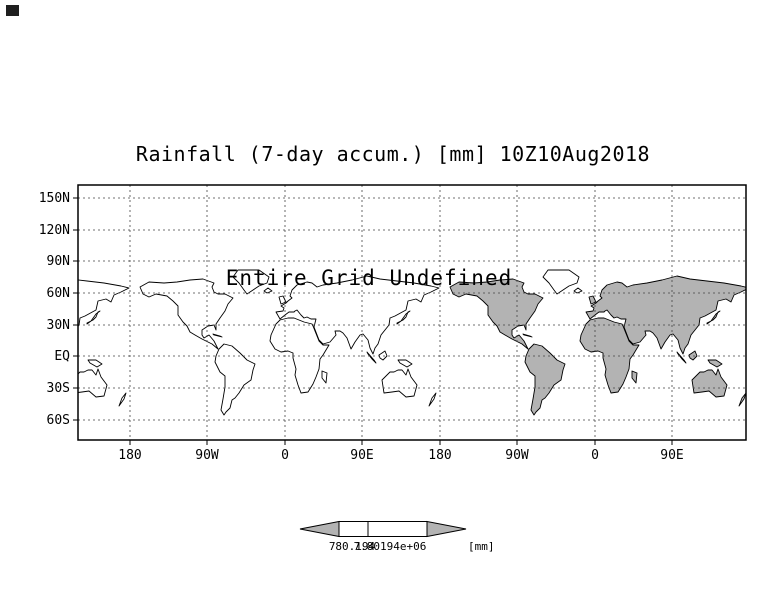 The height and width of the screenshot is (612, 784). Describe the element at coordinates (58, 388) in the screenshot. I see `lat-tick-label: 30S` at that location.